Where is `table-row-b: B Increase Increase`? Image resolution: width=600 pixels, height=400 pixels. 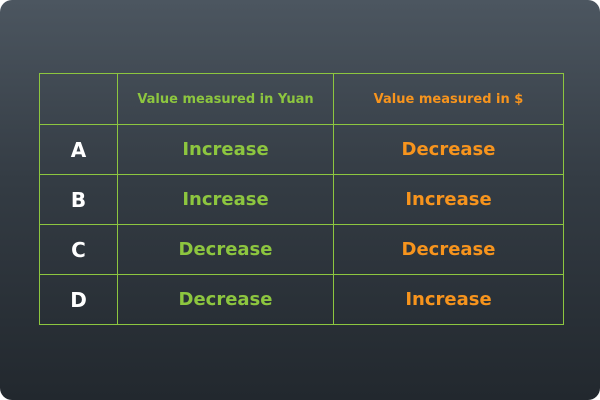
table-row-b: B Increase Increase is located at coordinates (301, 199).